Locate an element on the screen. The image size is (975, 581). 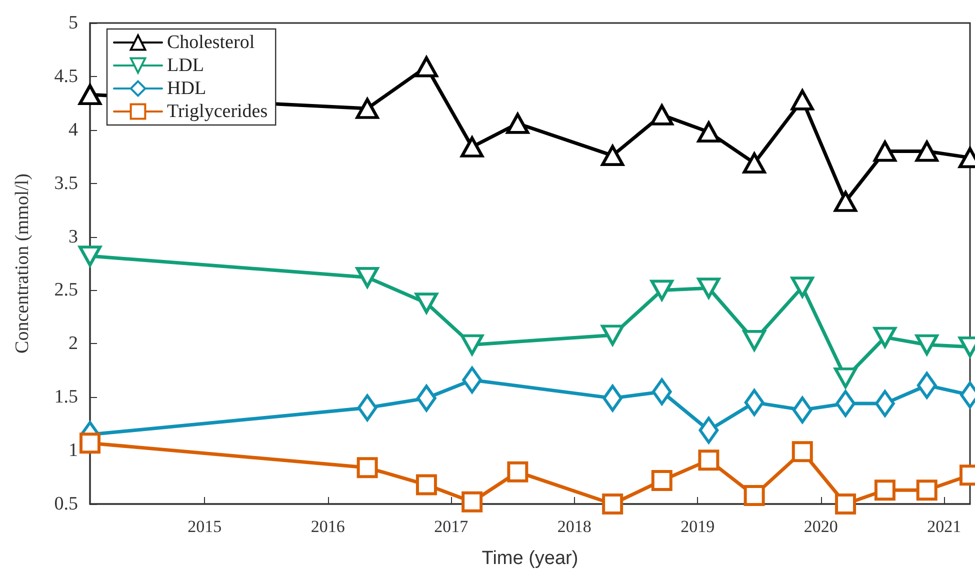
y-tick-label: 1 is located at coordinates (73, 451).